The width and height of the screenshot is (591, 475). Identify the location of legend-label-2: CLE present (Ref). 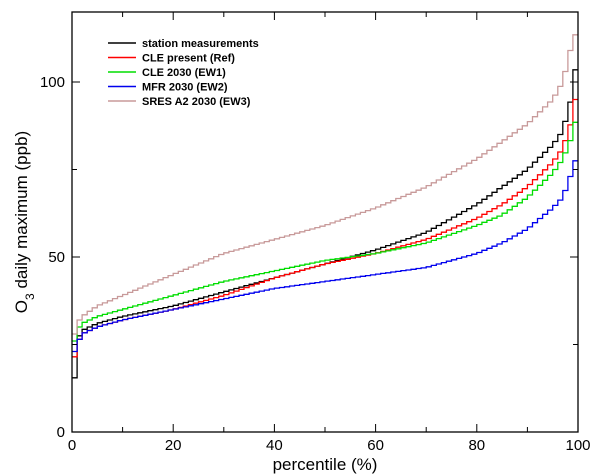
(188, 59).